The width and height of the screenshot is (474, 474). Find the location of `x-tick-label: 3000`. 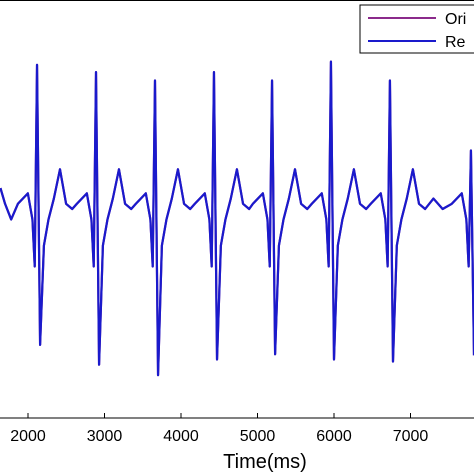

x-tick-label: 3000 is located at coordinates (105, 436).